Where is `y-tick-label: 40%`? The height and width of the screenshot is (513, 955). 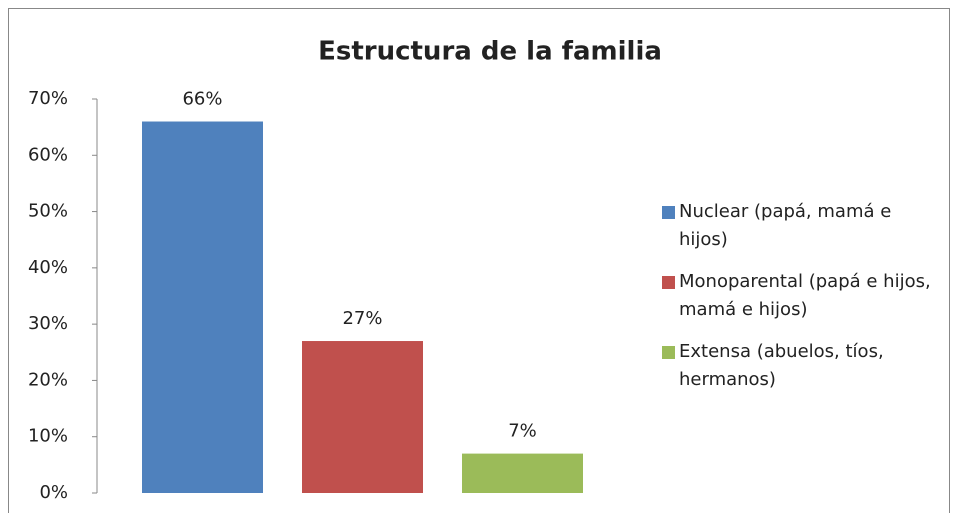
y-tick-label: 40% is located at coordinates (48, 267).